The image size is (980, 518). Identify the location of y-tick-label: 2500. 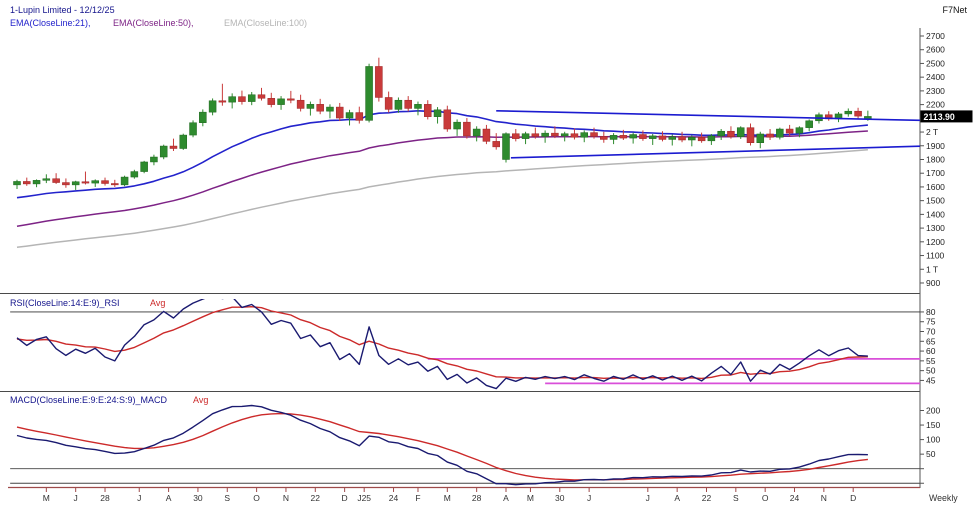
(935, 63).